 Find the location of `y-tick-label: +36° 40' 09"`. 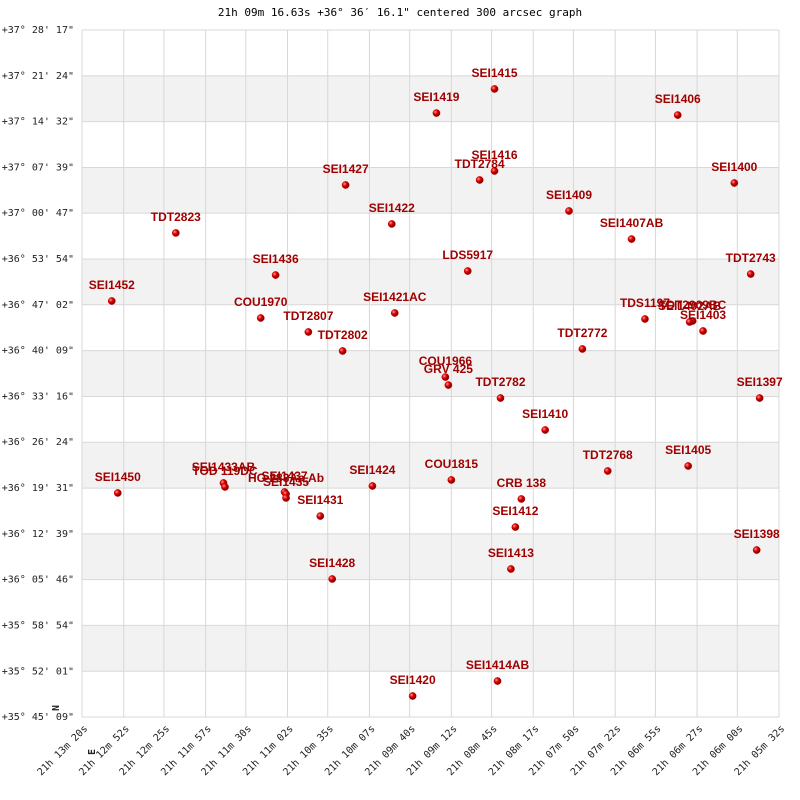

y-tick-label: +36° 40' 09" is located at coordinates (38, 351).